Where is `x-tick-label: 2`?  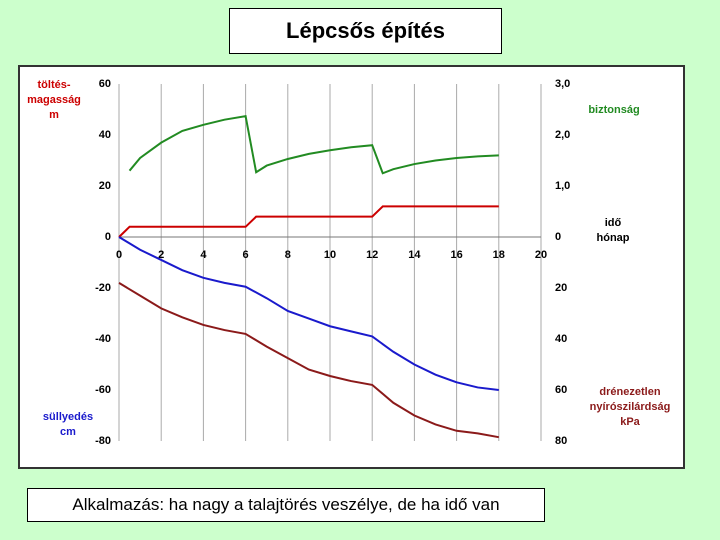
x-tick-label: 2 is located at coordinates (161, 255).